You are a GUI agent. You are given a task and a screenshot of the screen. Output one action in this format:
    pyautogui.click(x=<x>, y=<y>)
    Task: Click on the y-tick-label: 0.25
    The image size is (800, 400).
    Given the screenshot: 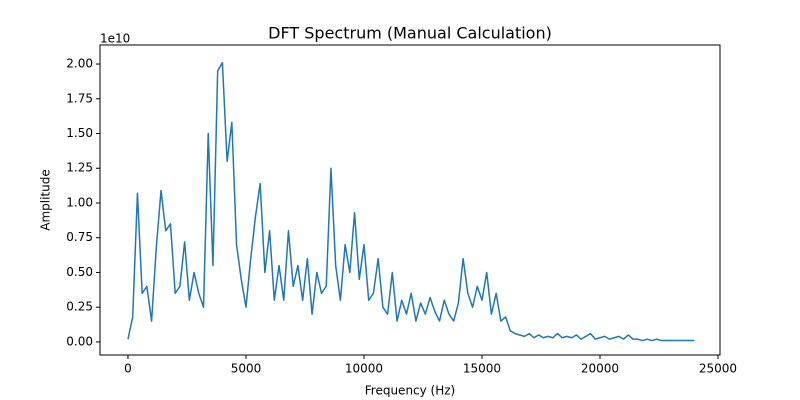 What is the action you would take?
    pyautogui.click(x=79, y=307)
    